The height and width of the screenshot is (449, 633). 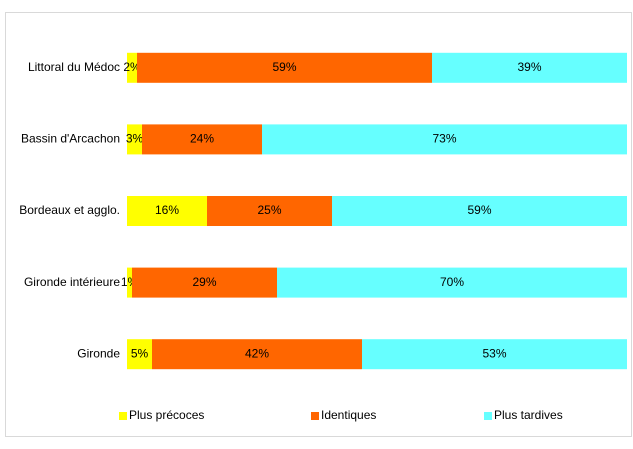 I want to click on data-label: 29%, so click(x=204, y=282).